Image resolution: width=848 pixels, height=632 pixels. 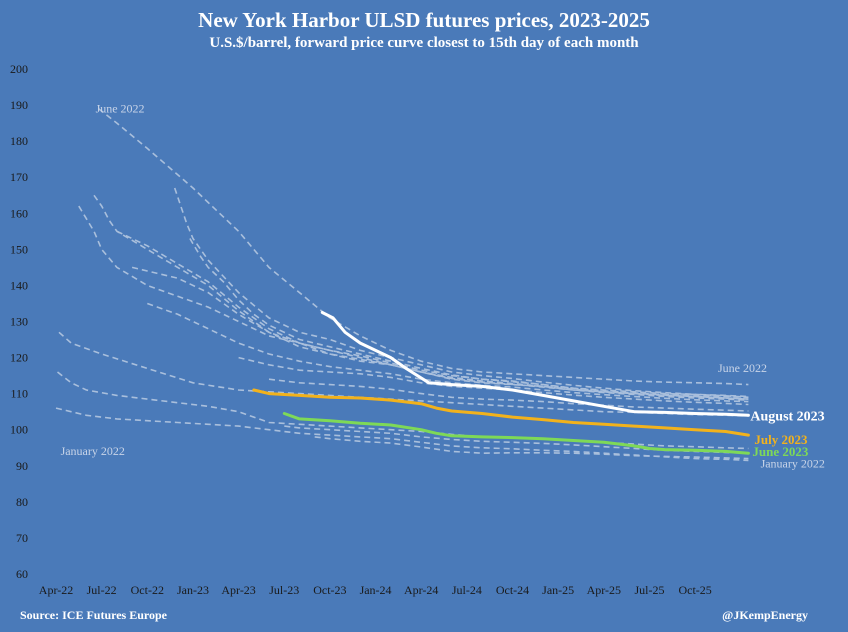 I want to click on series-line-july-2023, so click(x=501, y=412).